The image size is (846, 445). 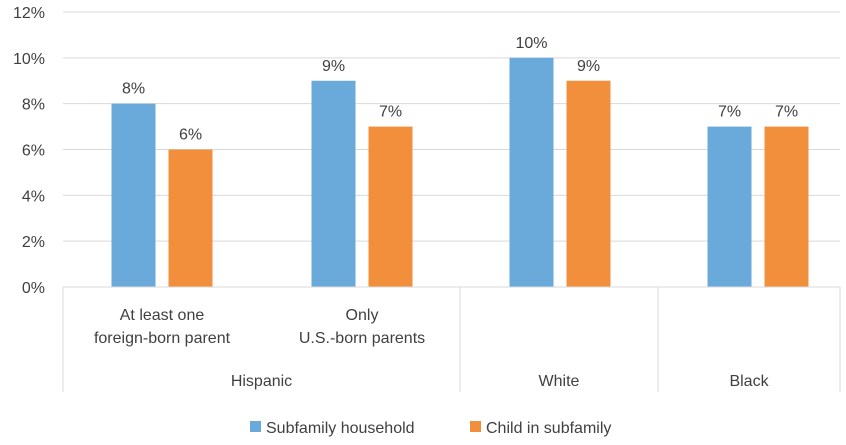 What do you see at coordinates (749, 381) in the screenshot?
I see `x-parent-category-label: Black` at bounding box center [749, 381].